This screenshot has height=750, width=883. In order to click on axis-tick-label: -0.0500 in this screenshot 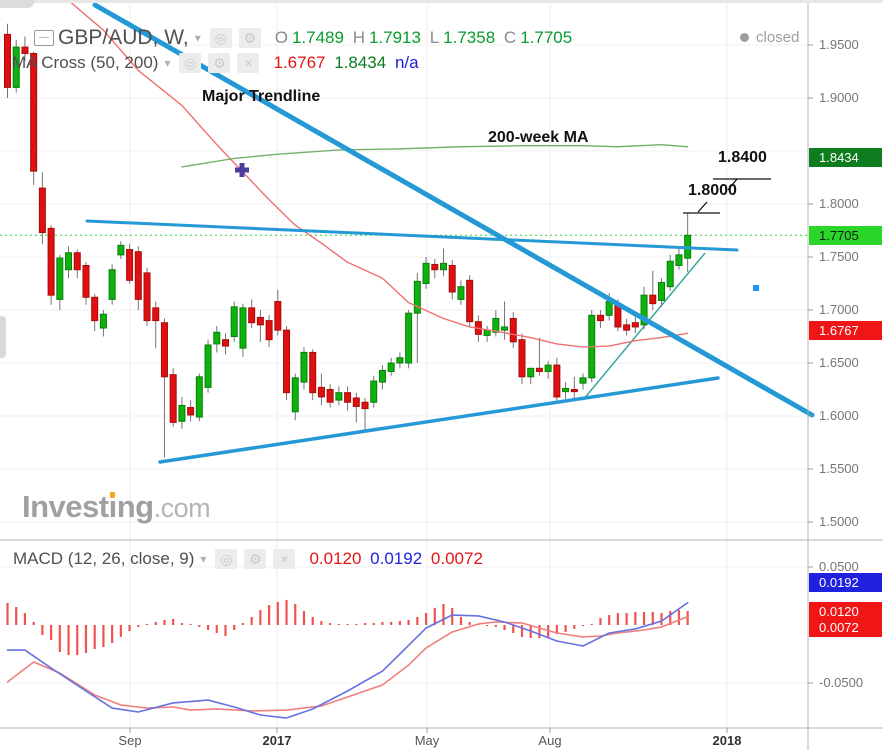, I will do `click(841, 682)`.